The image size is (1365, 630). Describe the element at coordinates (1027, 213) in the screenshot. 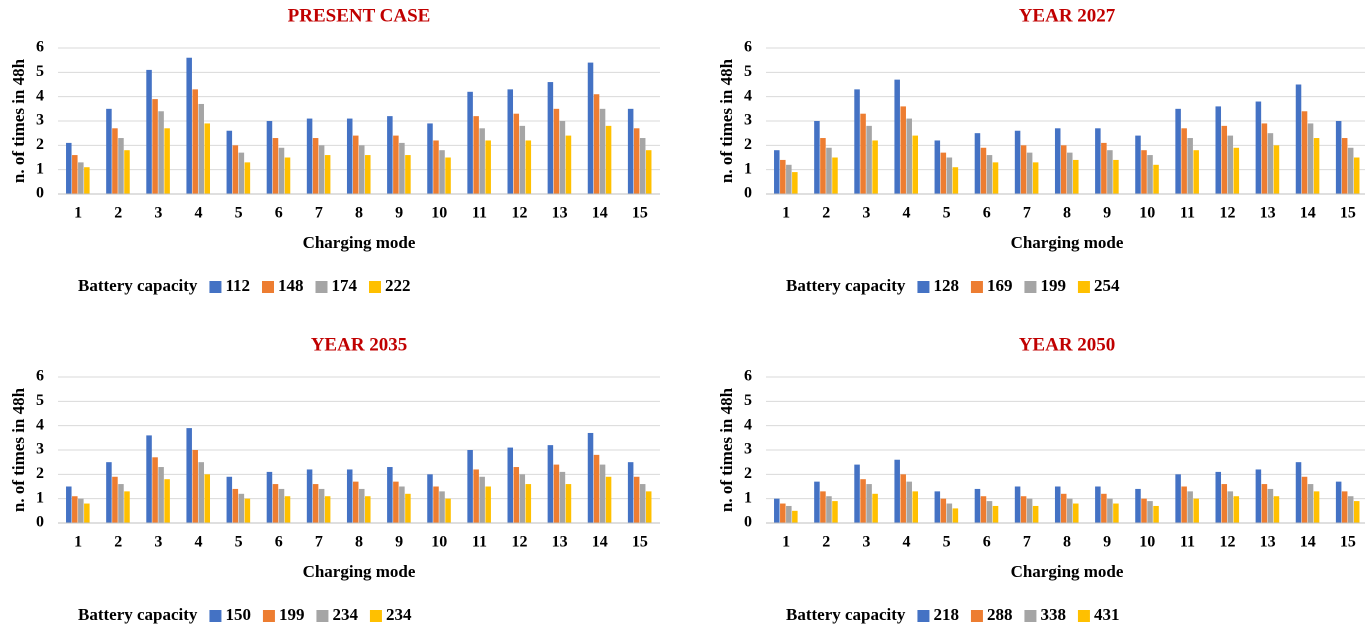

I see `x-tick-label: 7` at that location.